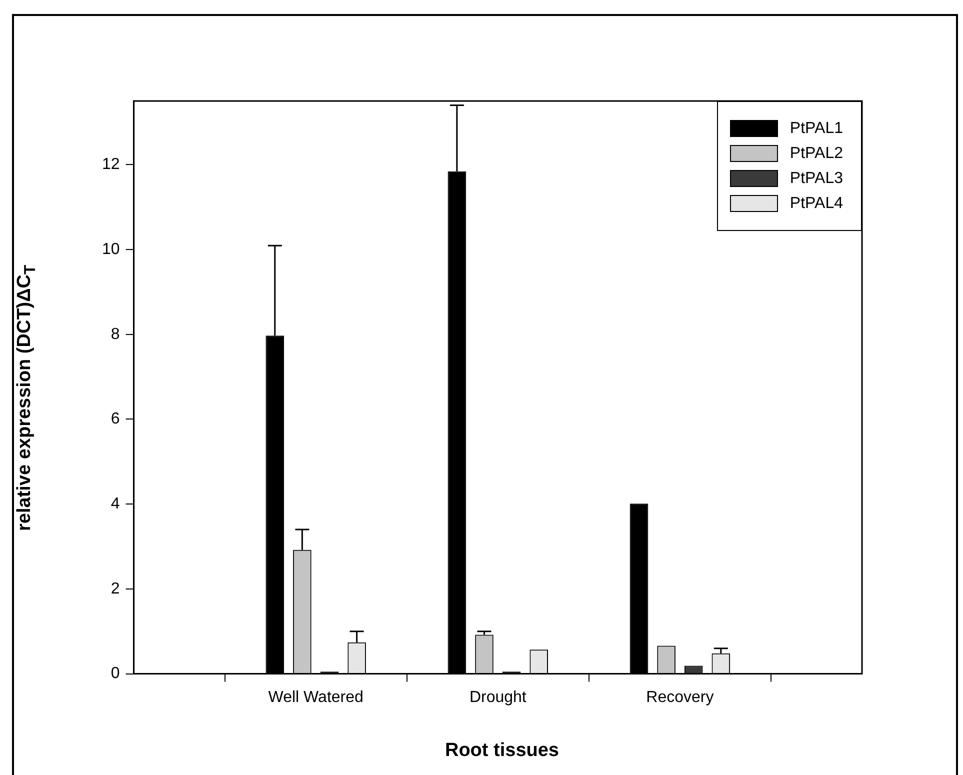 The height and width of the screenshot is (775, 963). What do you see at coordinates (316, 697) in the screenshot?
I see `x-tick-label: Well Watered` at bounding box center [316, 697].